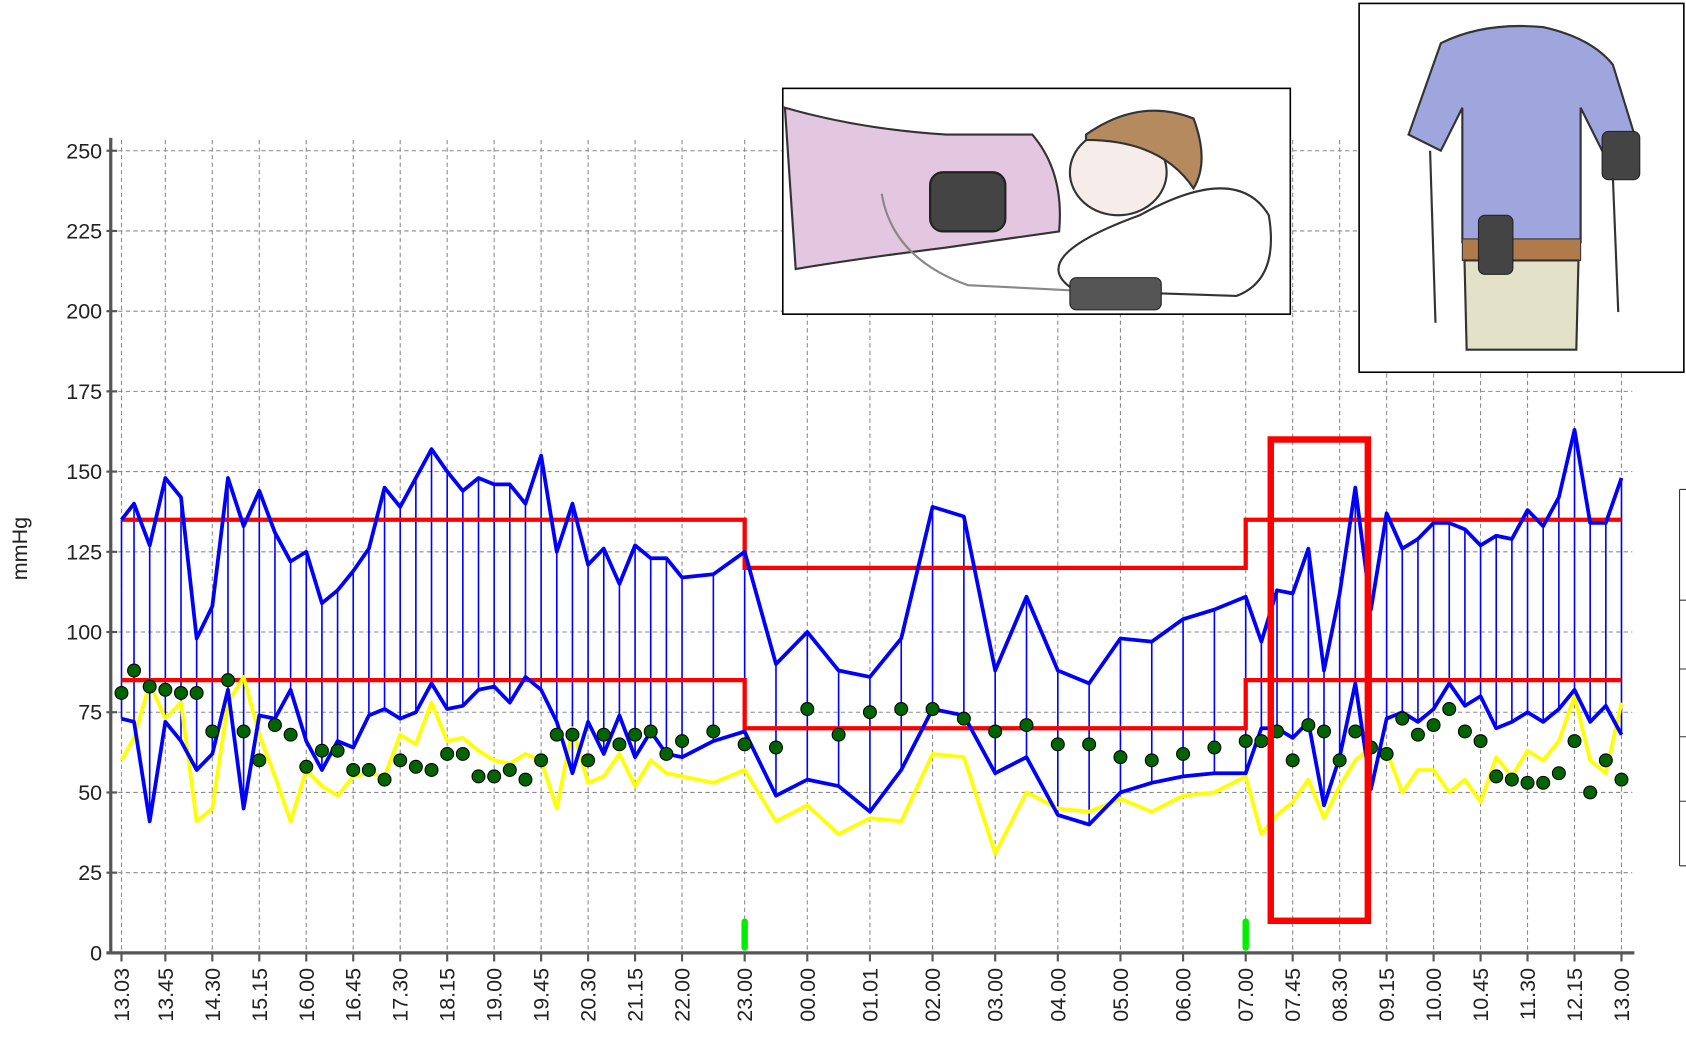 This screenshot has height=1057, width=1686. Describe the element at coordinates (1184, 995) in the screenshot. I see `x-tick-label: 06.00` at that location.